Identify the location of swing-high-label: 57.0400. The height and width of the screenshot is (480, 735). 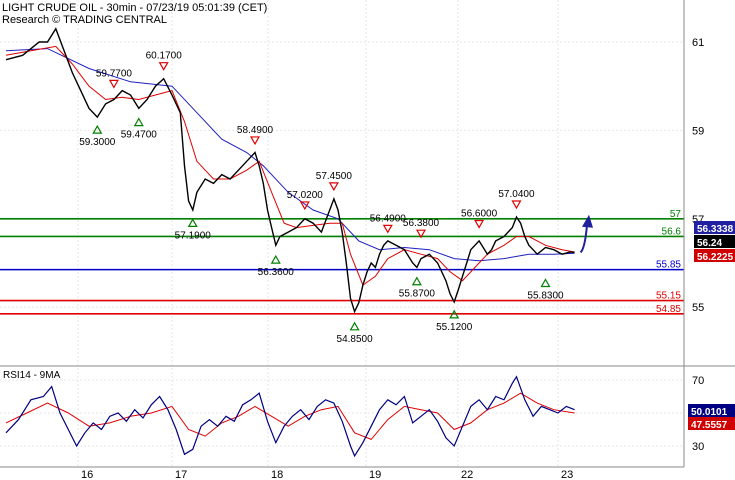
(516, 194).